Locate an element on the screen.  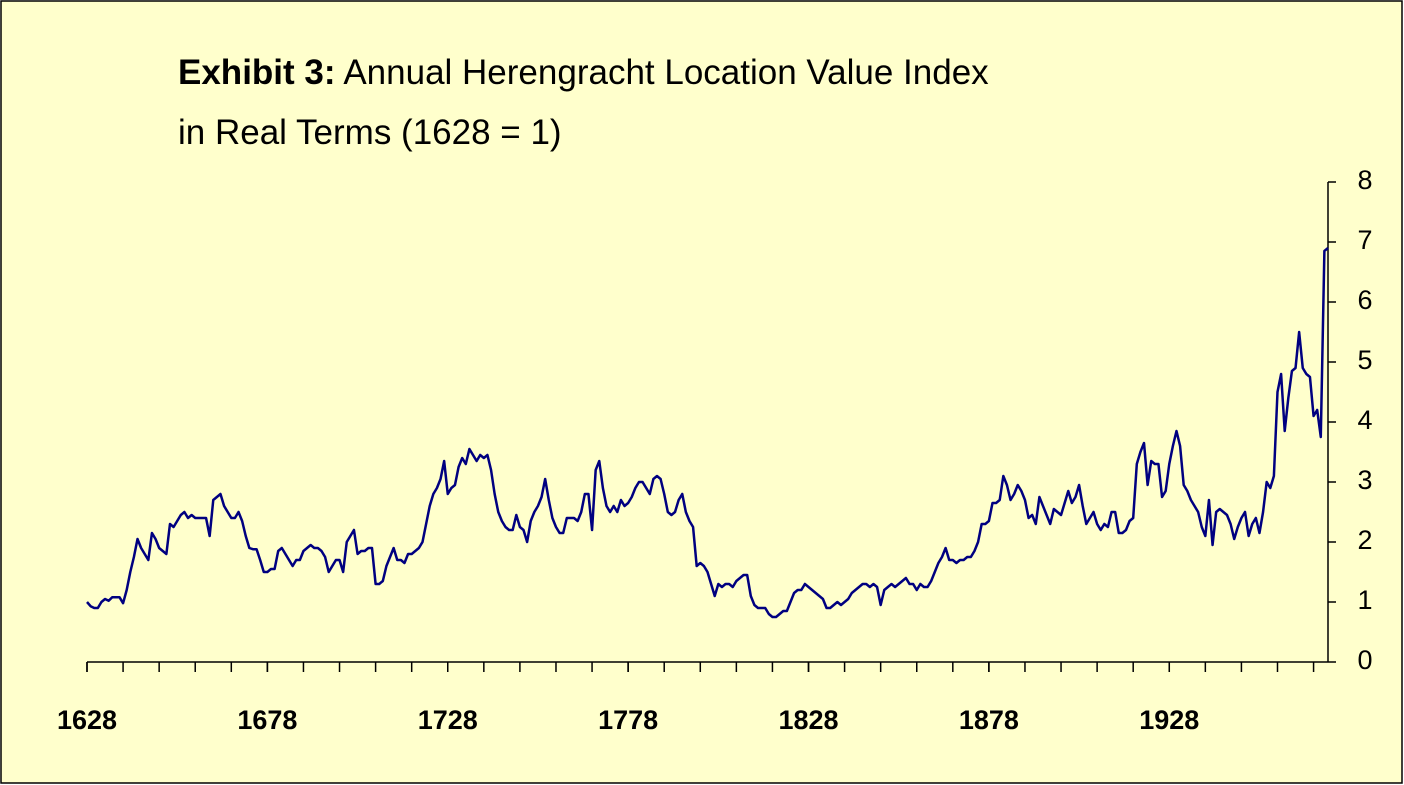
chart-title: in Real Terms (1628 = 1) is located at coordinates (370, 132).